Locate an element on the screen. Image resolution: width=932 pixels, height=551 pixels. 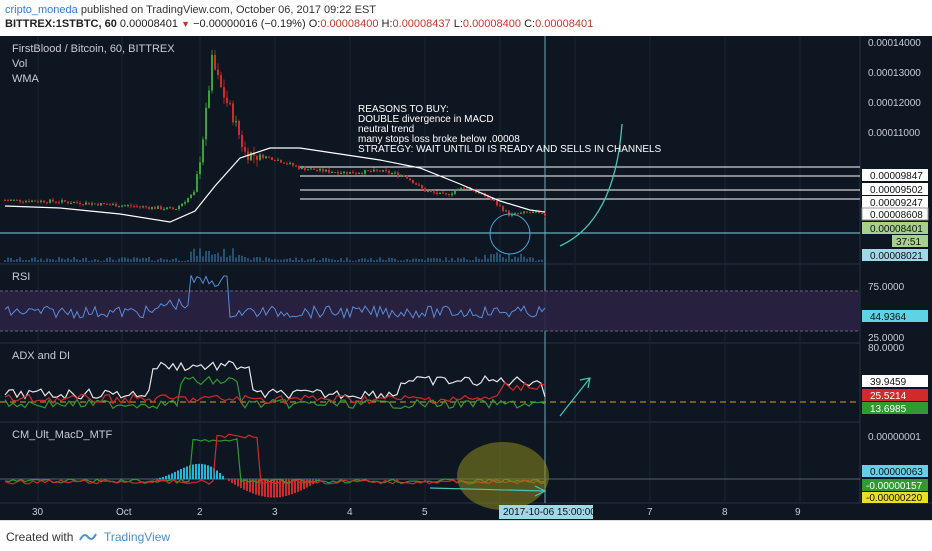
author-link: cripto_moneda is located at coordinates (41, 10).